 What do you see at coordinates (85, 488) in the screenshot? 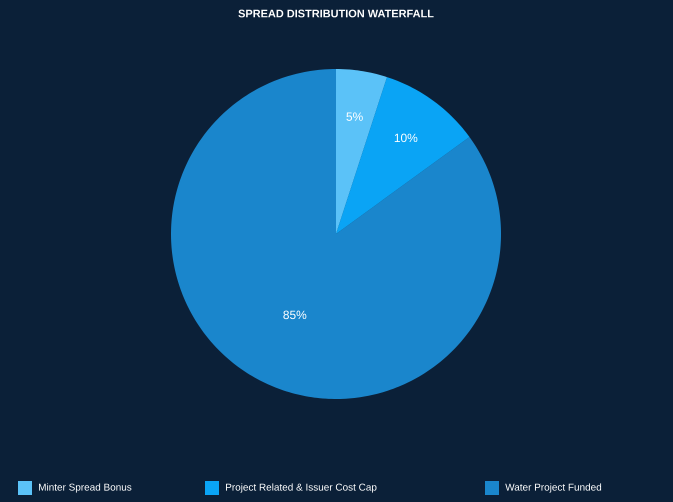
I see `legend-label: Minter Spread Bonus` at bounding box center [85, 488].